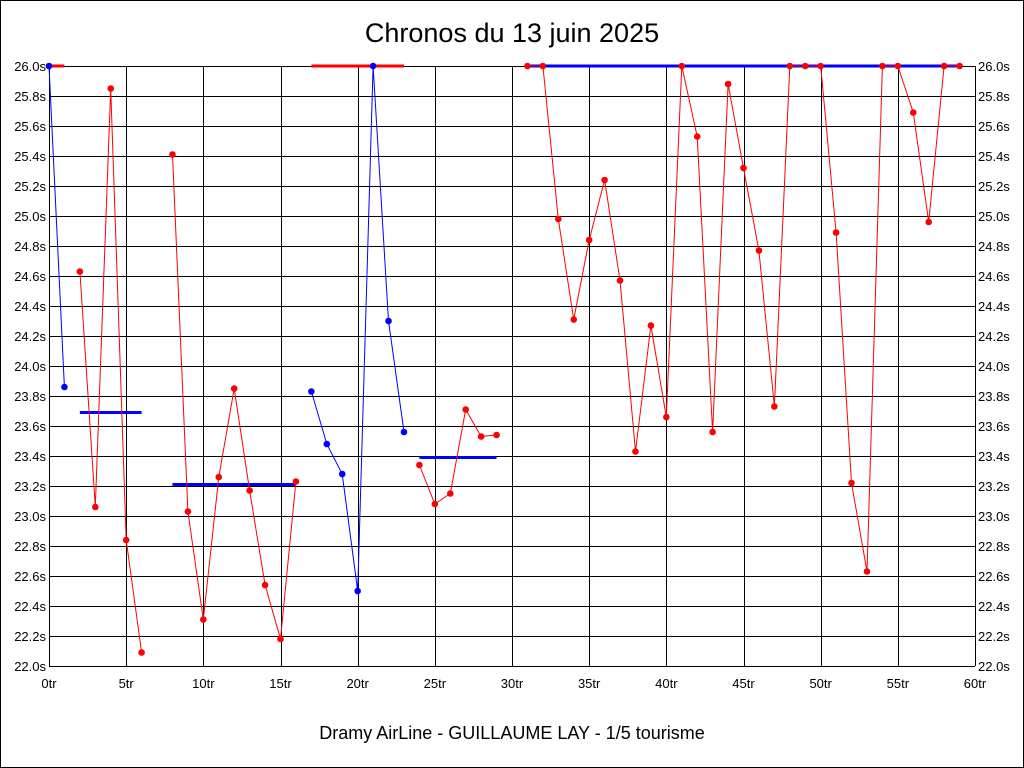 The height and width of the screenshot is (768, 1024). Describe the element at coordinates (30, 156) in the screenshot. I see `y-tick-label-left: 25.4s` at that location.